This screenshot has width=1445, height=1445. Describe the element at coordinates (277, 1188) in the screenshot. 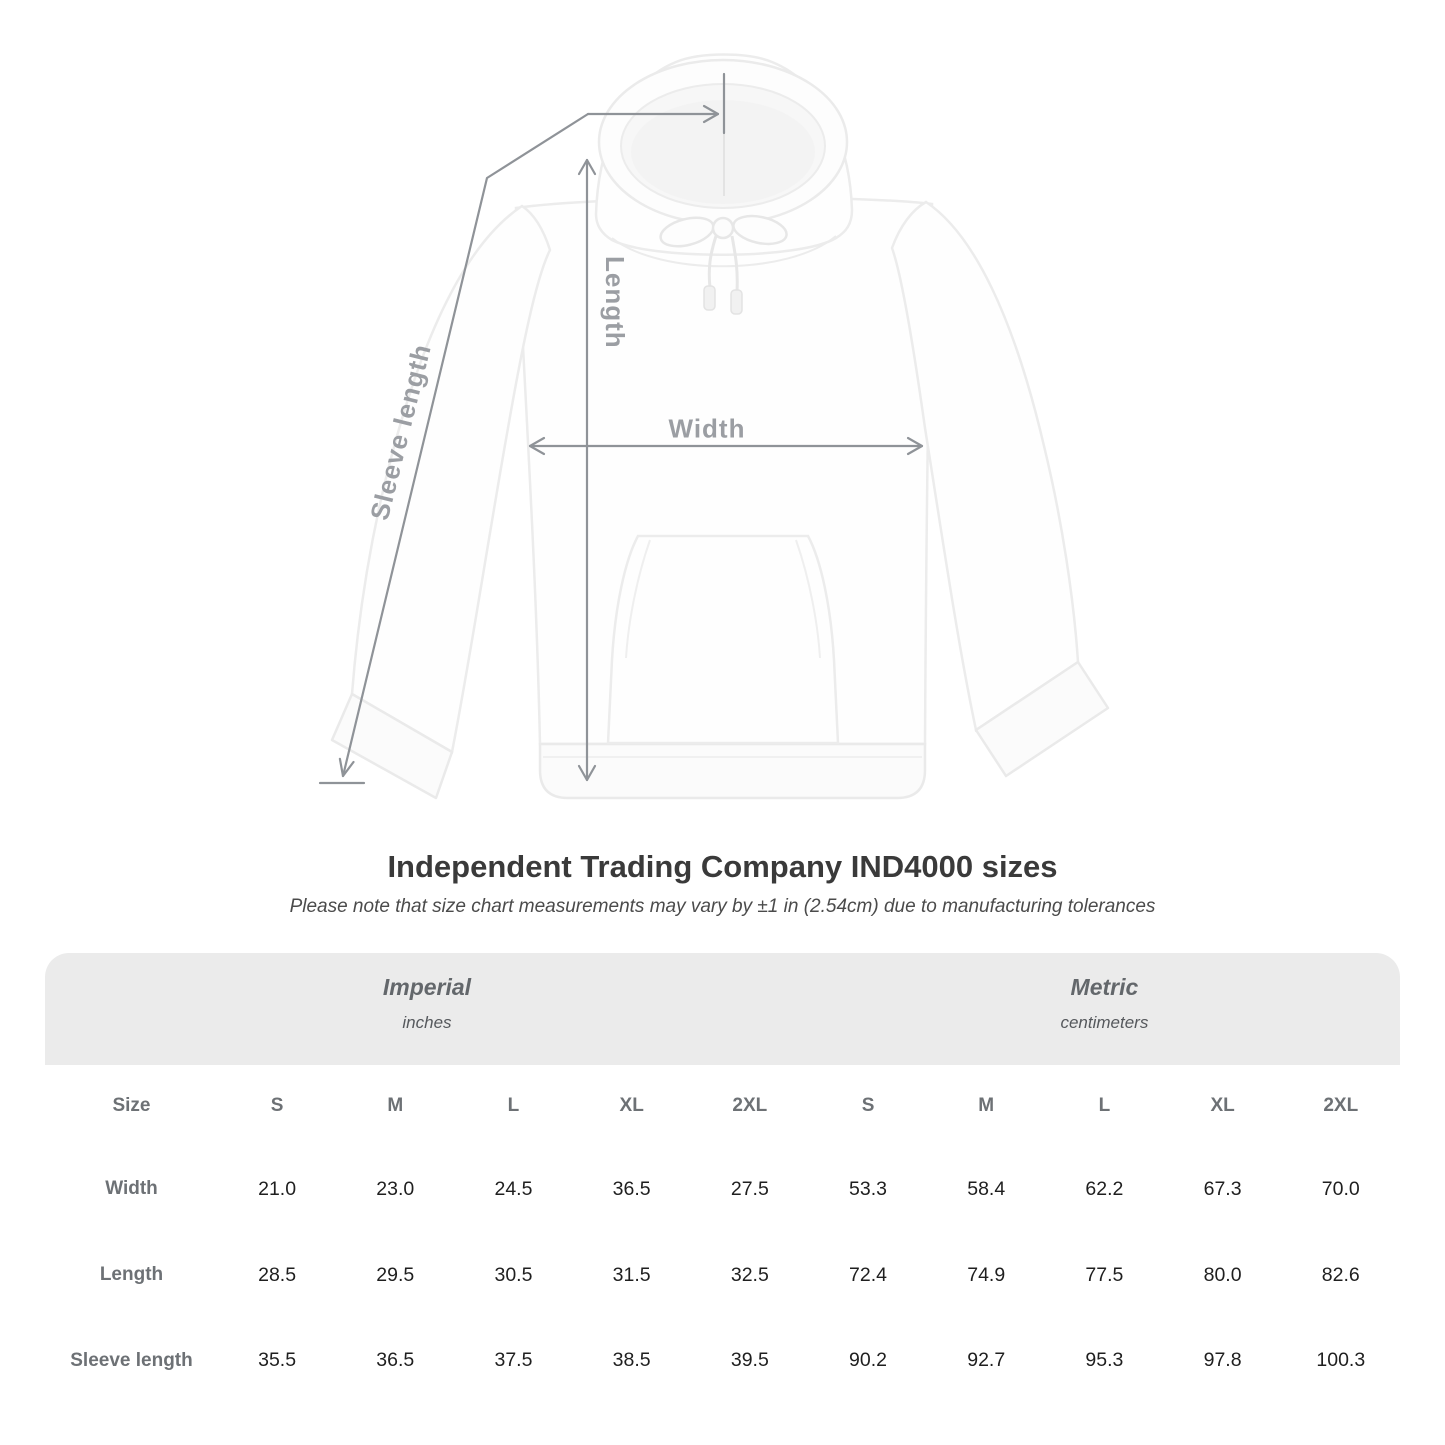

I see `width-value: 21.0` at that location.